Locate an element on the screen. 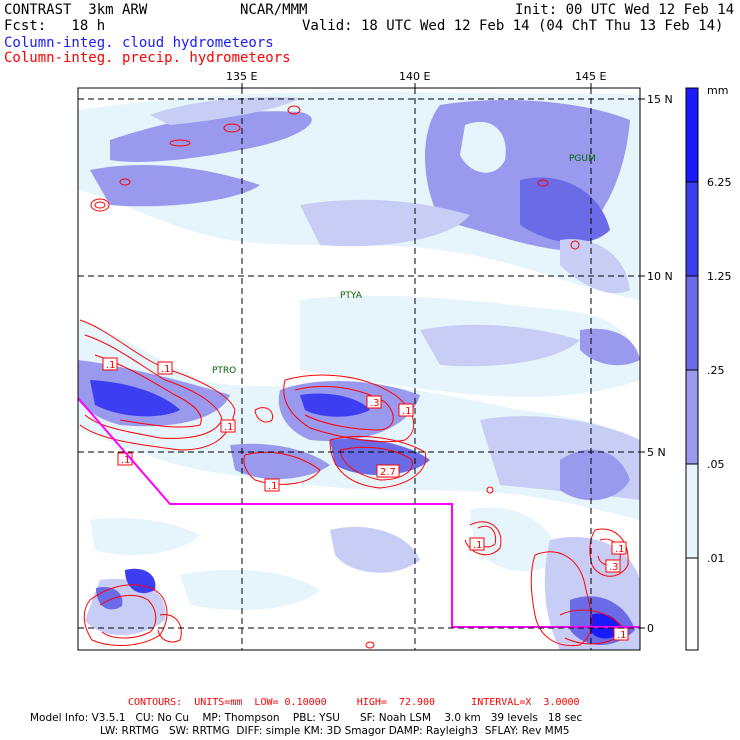 This screenshot has width=740, height=740. lon-label: 145 E is located at coordinates (590, 76).